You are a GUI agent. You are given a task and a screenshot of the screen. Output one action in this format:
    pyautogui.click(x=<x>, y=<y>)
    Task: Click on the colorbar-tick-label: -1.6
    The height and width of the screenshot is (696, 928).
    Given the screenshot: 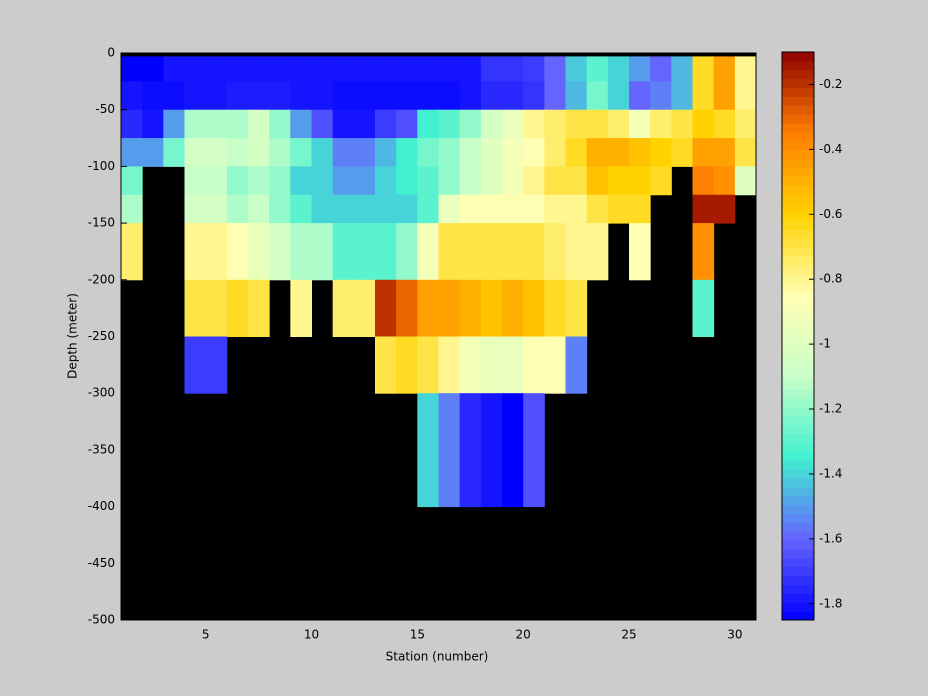 What is the action you would take?
    pyautogui.click(x=830, y=538)
    